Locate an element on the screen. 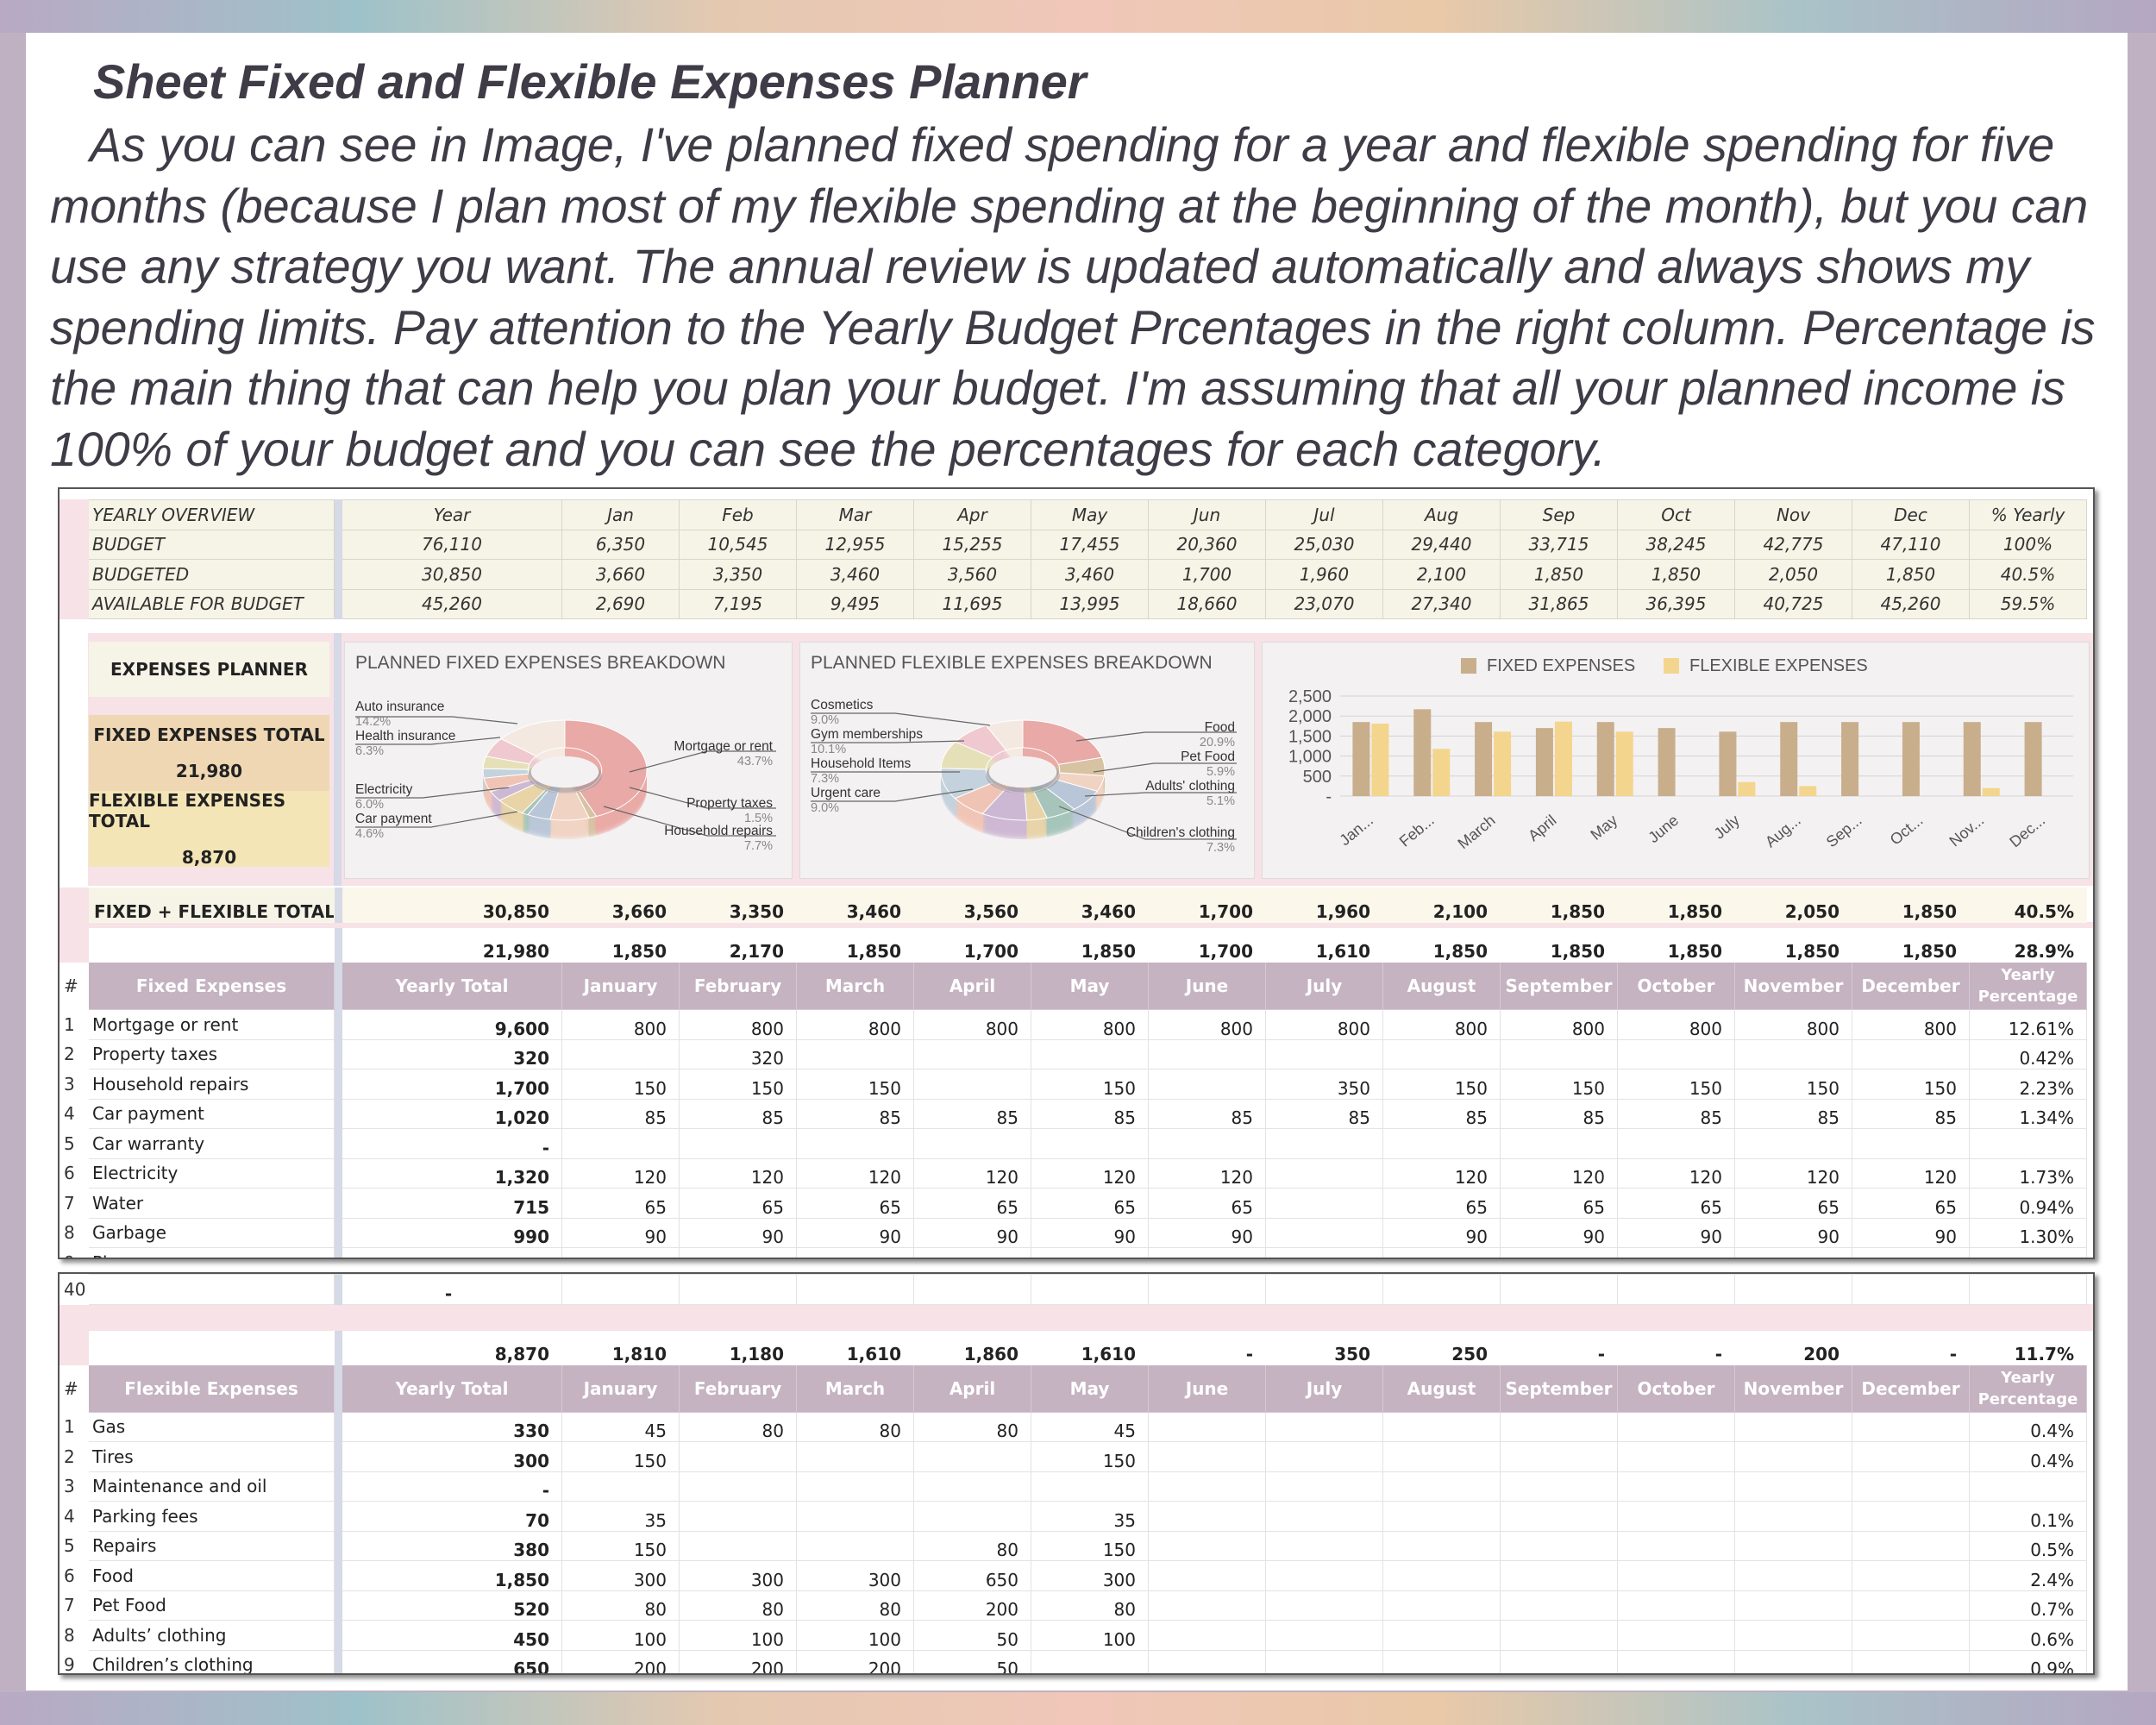  expense-name-cell: Electricity is located at coordinates (211, 1173).